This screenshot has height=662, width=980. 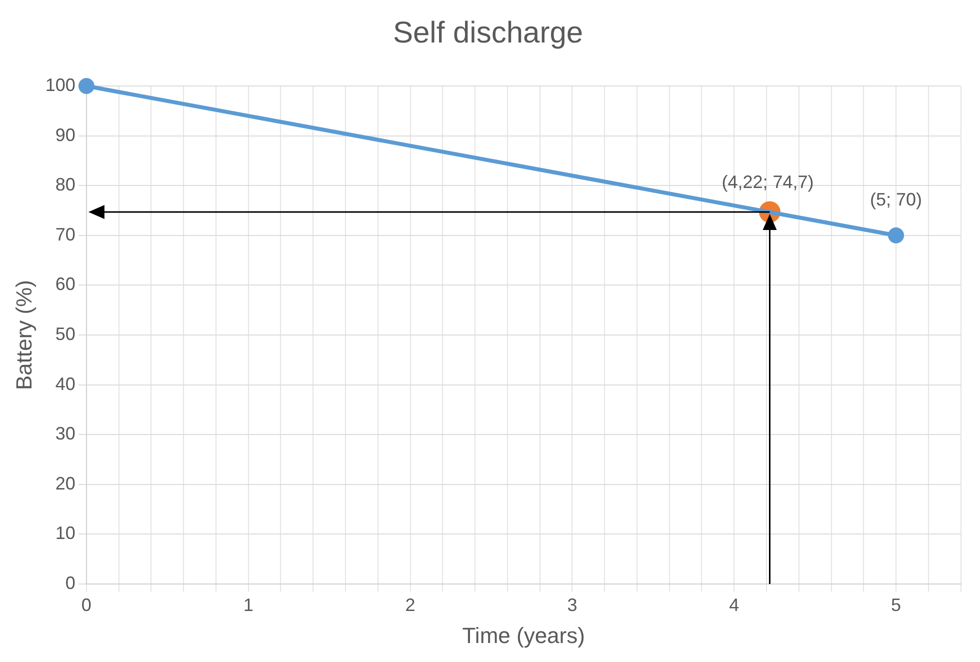 What do you see at coordinates (523, 635) in the screenshot?
I see `x-axis-title: Time (years)` at bounding box center [523, 635].